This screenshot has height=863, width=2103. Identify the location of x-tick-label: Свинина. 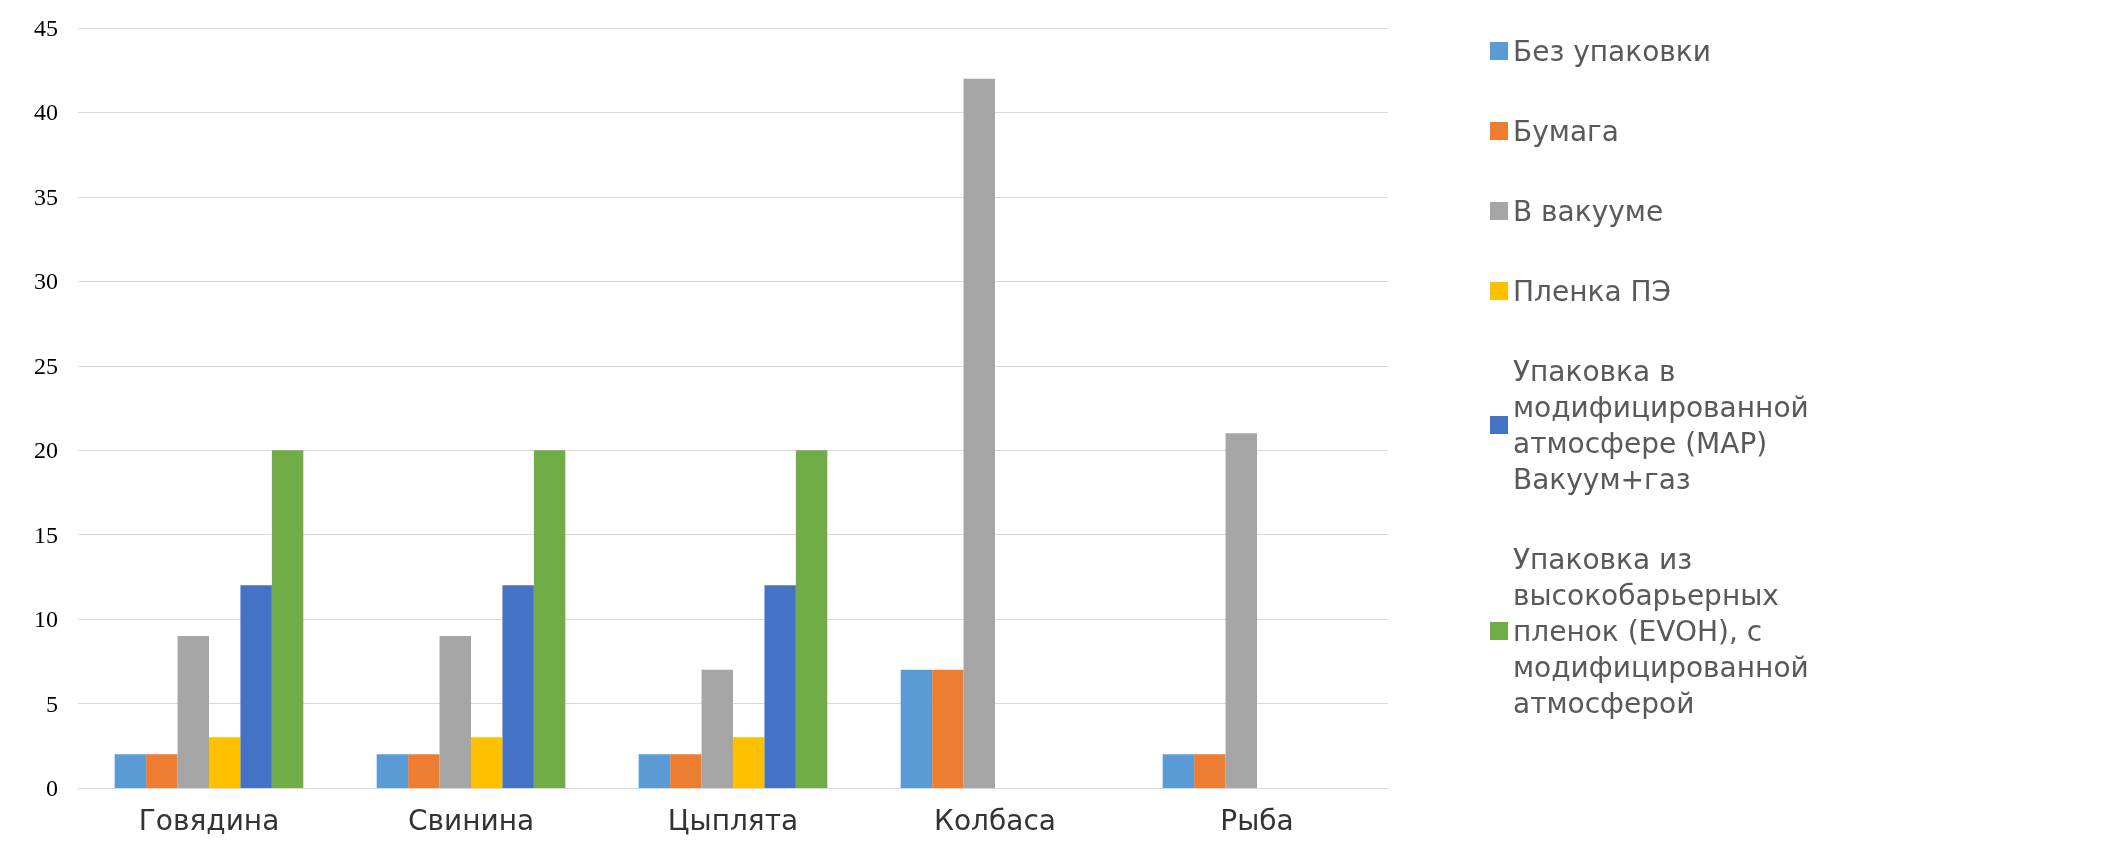
(471, 820).